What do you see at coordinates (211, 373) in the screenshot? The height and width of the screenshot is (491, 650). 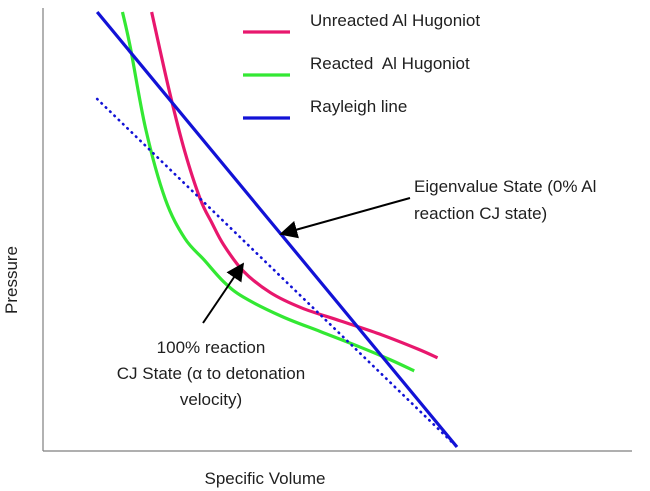 I see `cj-annotation-line-2: CJ State (α to detonation` at bounding box center [211, 373].